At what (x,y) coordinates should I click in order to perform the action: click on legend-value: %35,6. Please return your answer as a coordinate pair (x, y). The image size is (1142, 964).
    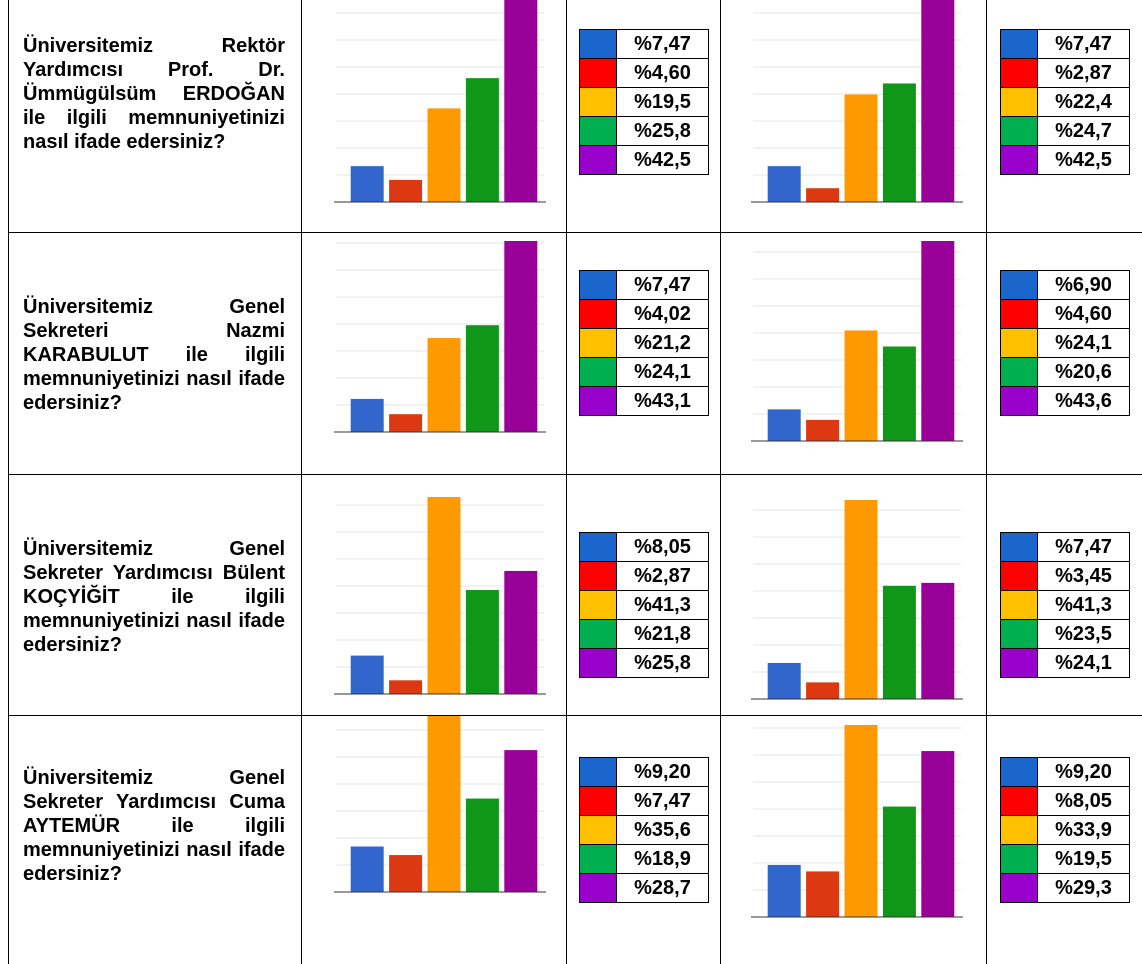
    Looking at the image, I should click on (662, 830).